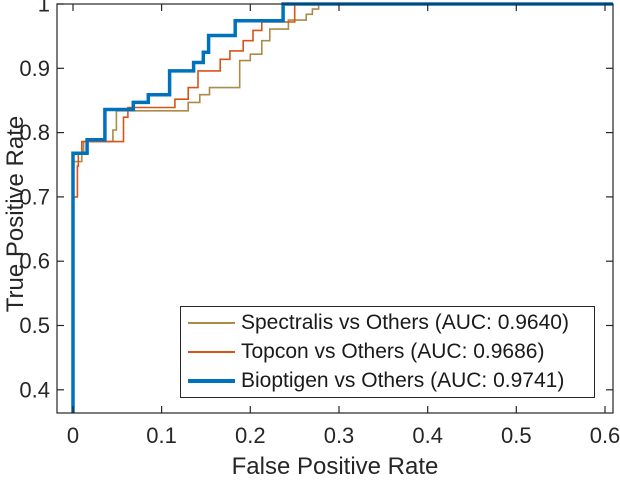  What do you see at coordinates (403, 380) in the screenshot?
I see `legend-label: Bioptigen vs Others (AUC: 0.9741)` at bounding box center [403, 380].